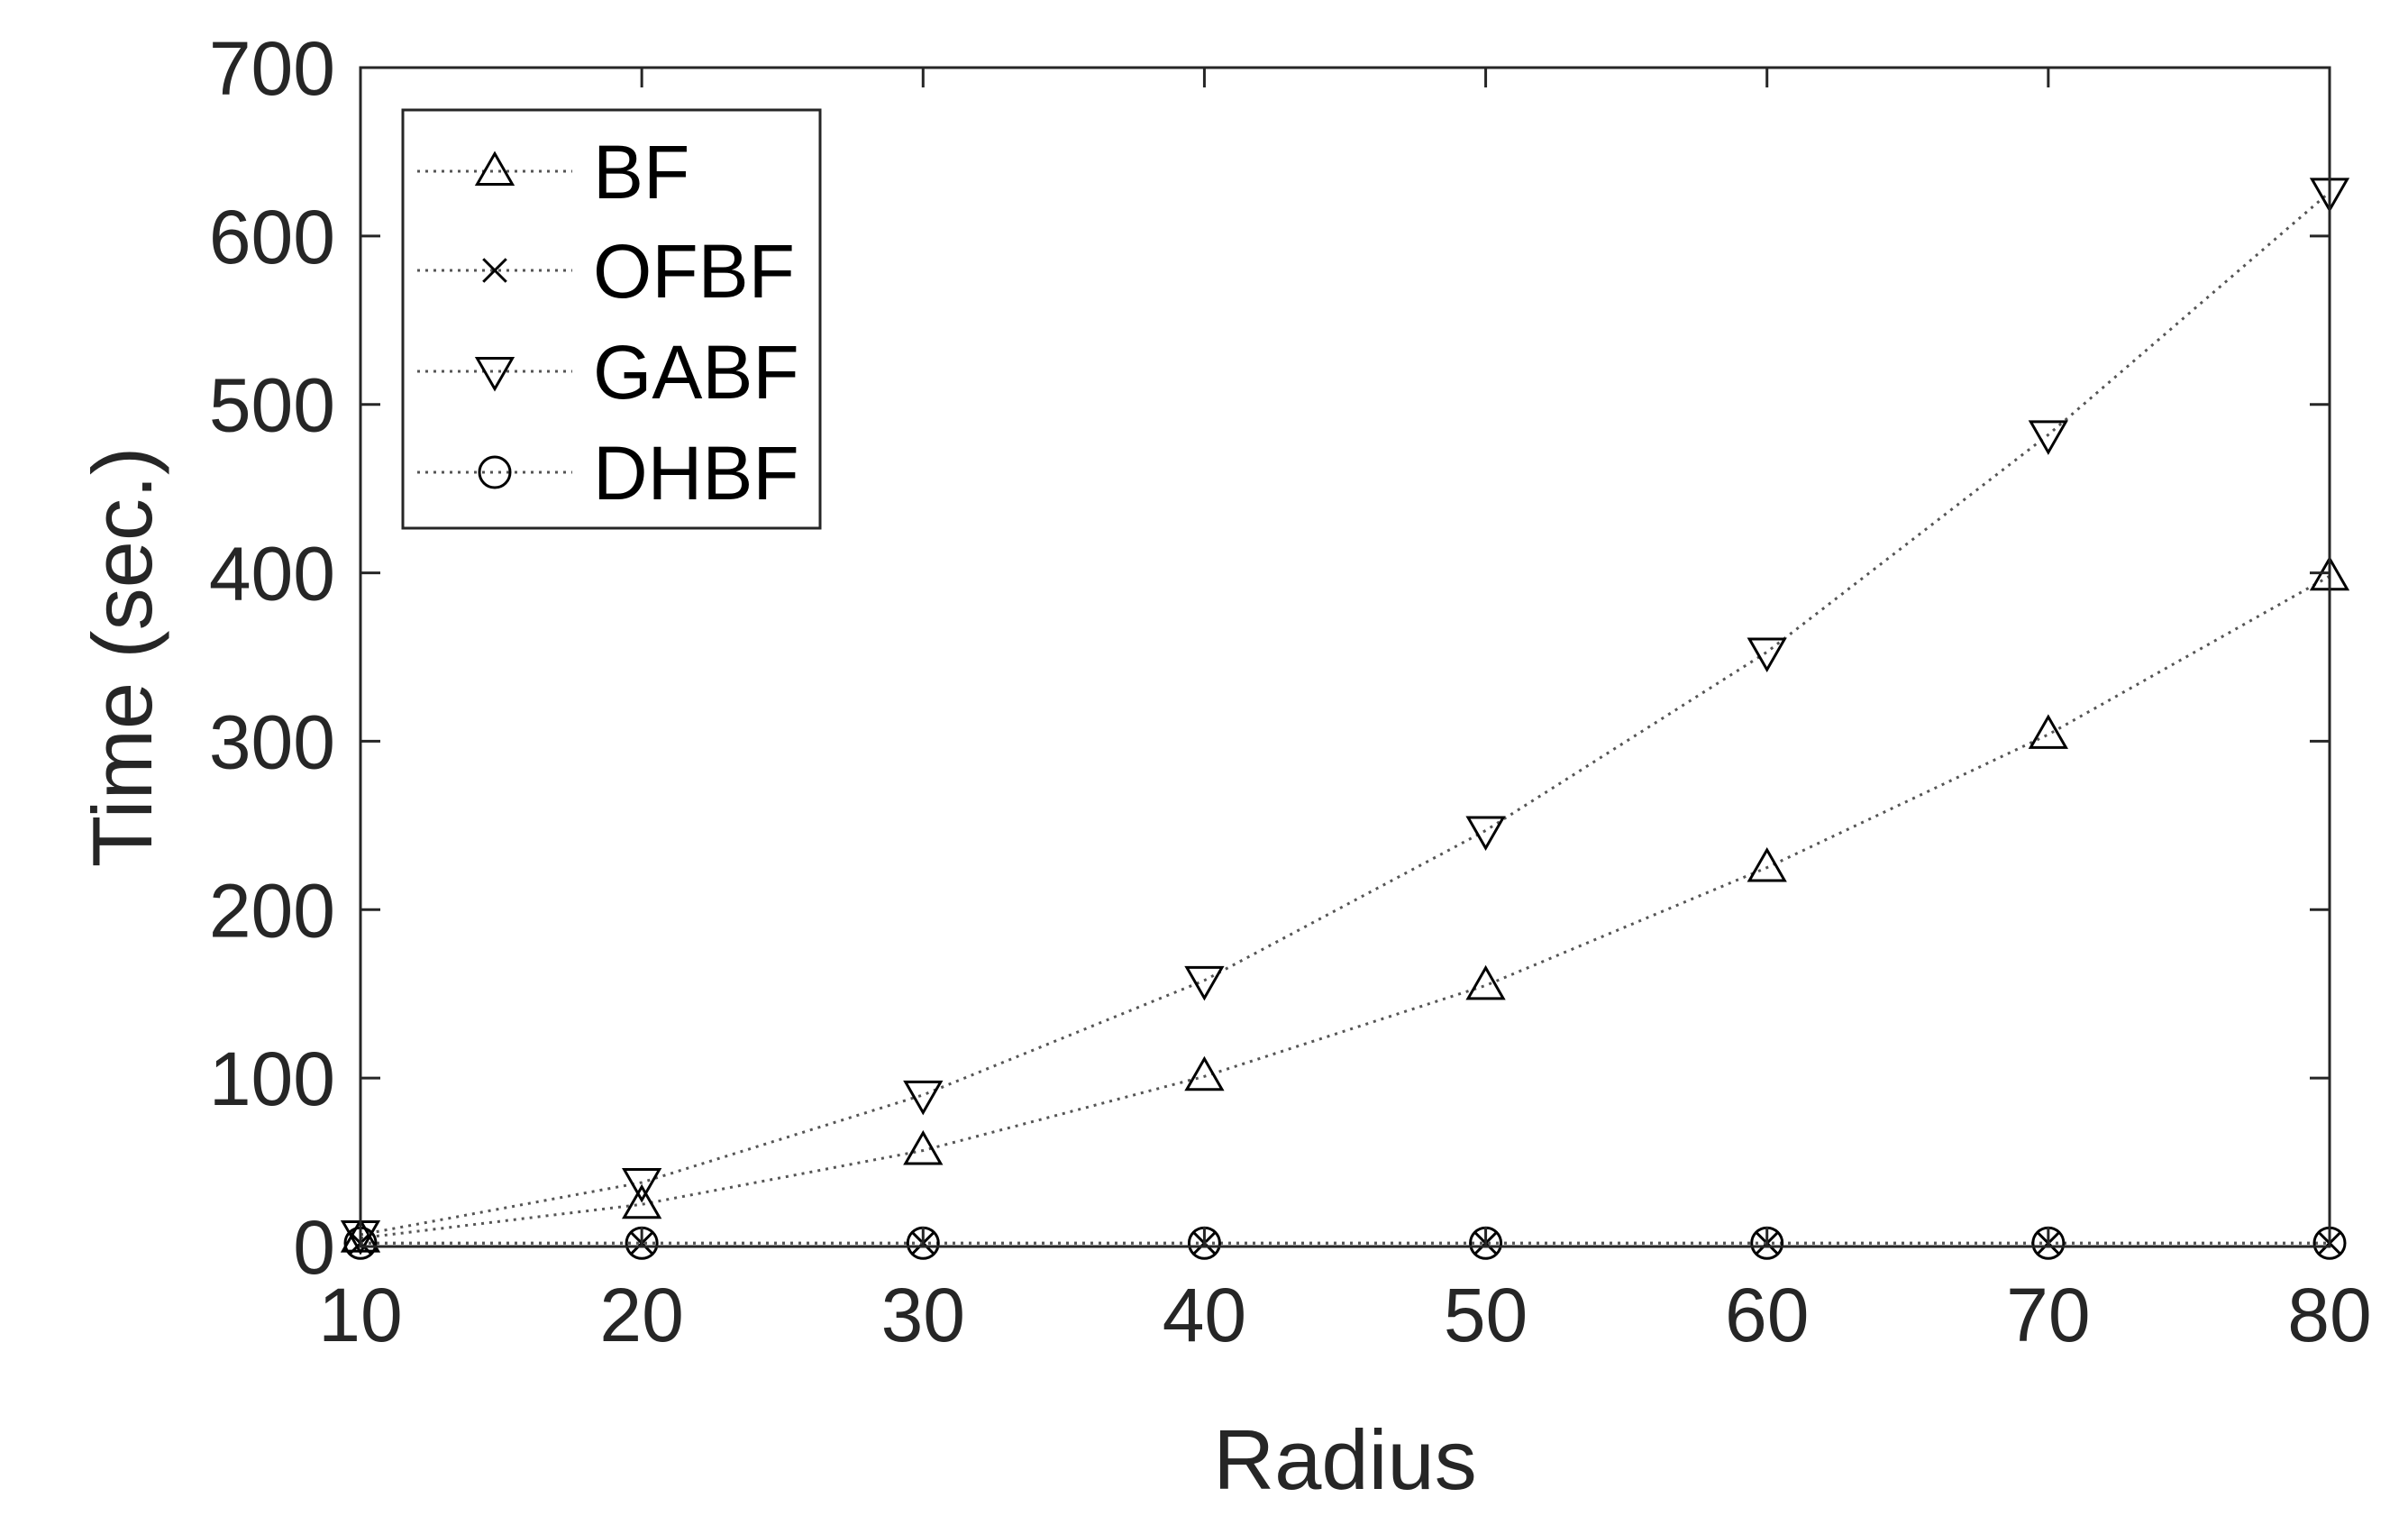  I want to click on legend-marker-dhbf, so click(495, 472).